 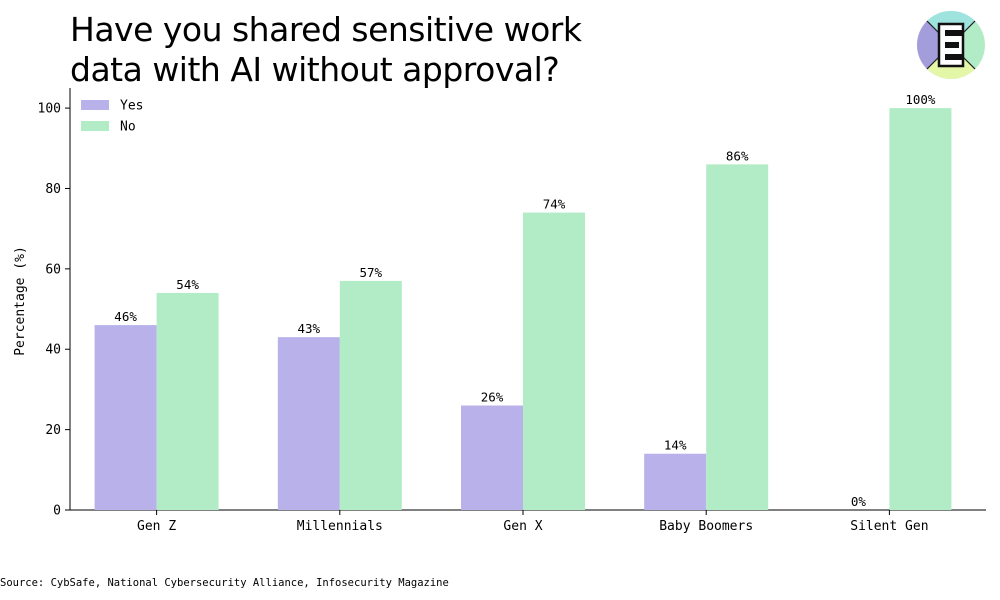 What do you see at coordinates (492, 397) in the screenshot?
I see `data-label: 26%` at bounding box center [492, 397].